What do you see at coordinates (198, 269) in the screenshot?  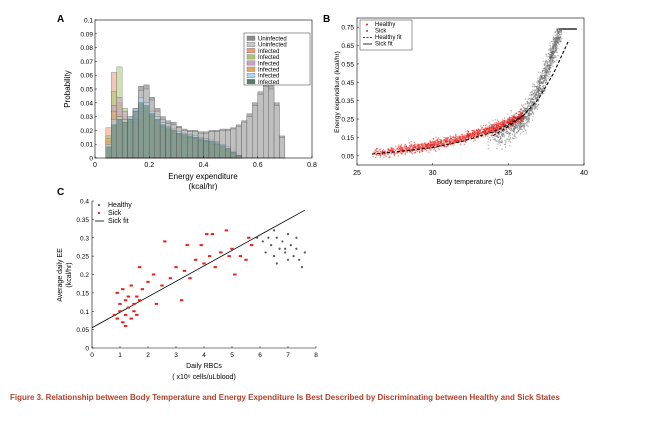 I see `sick-fit-line` at bounding box center [198, 269].